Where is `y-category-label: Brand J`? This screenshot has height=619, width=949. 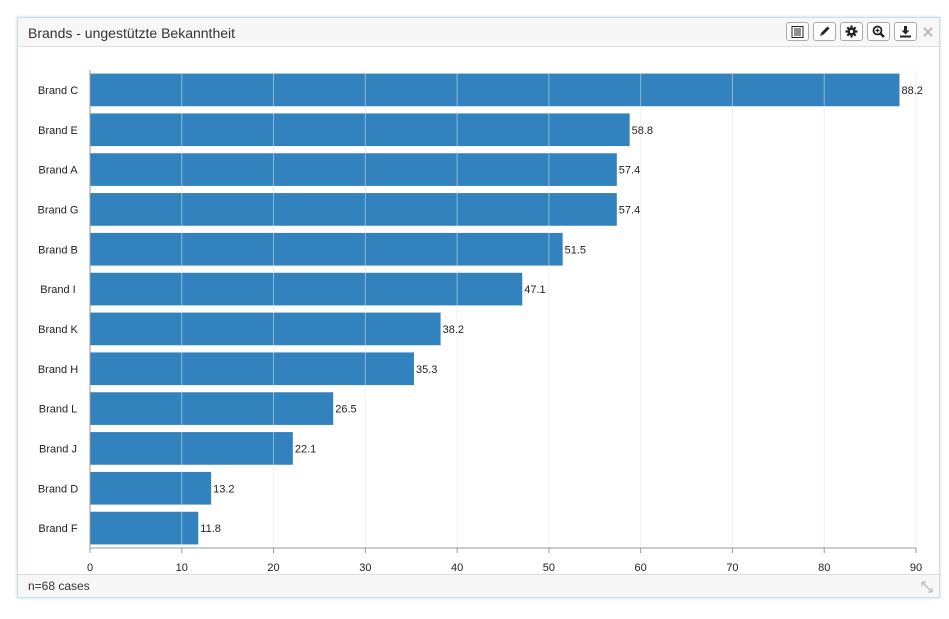
y-category-label: Brand J is located at coordinates (58, 449).